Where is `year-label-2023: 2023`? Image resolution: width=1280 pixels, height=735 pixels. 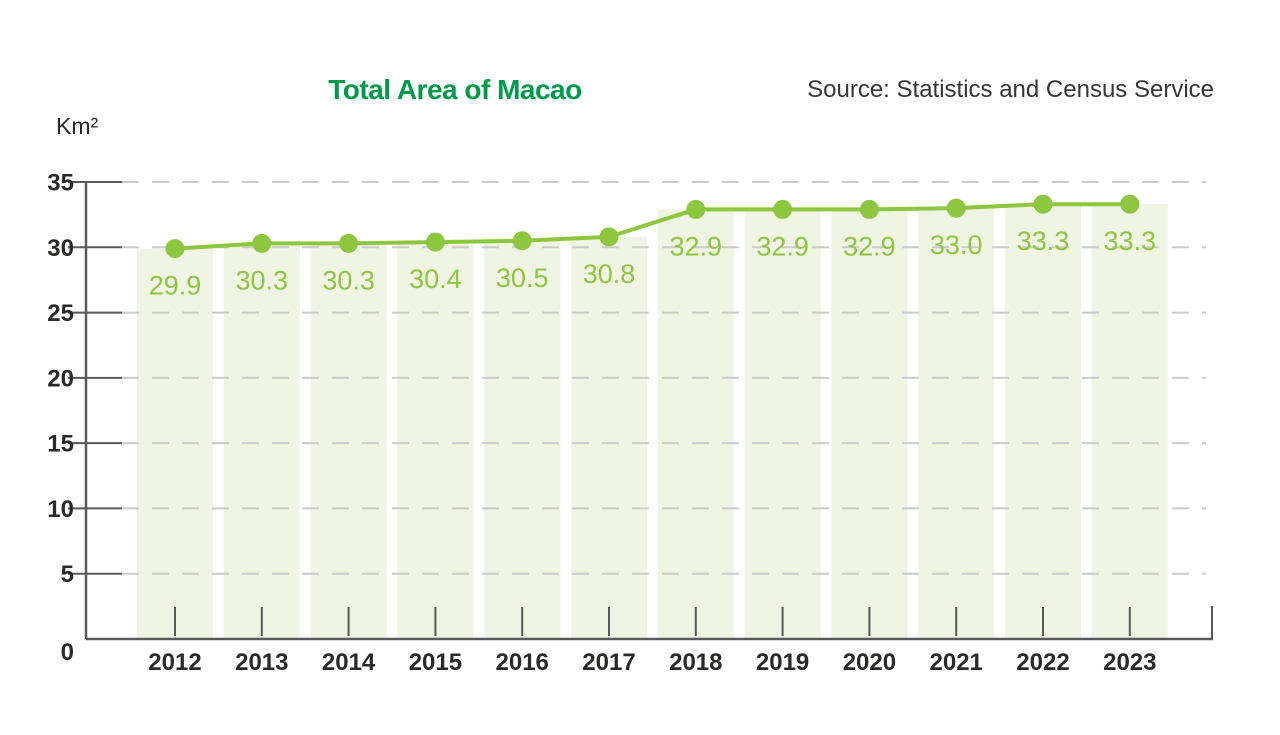
year-label-2023: 2023 is located at coordinates (1129, 662).